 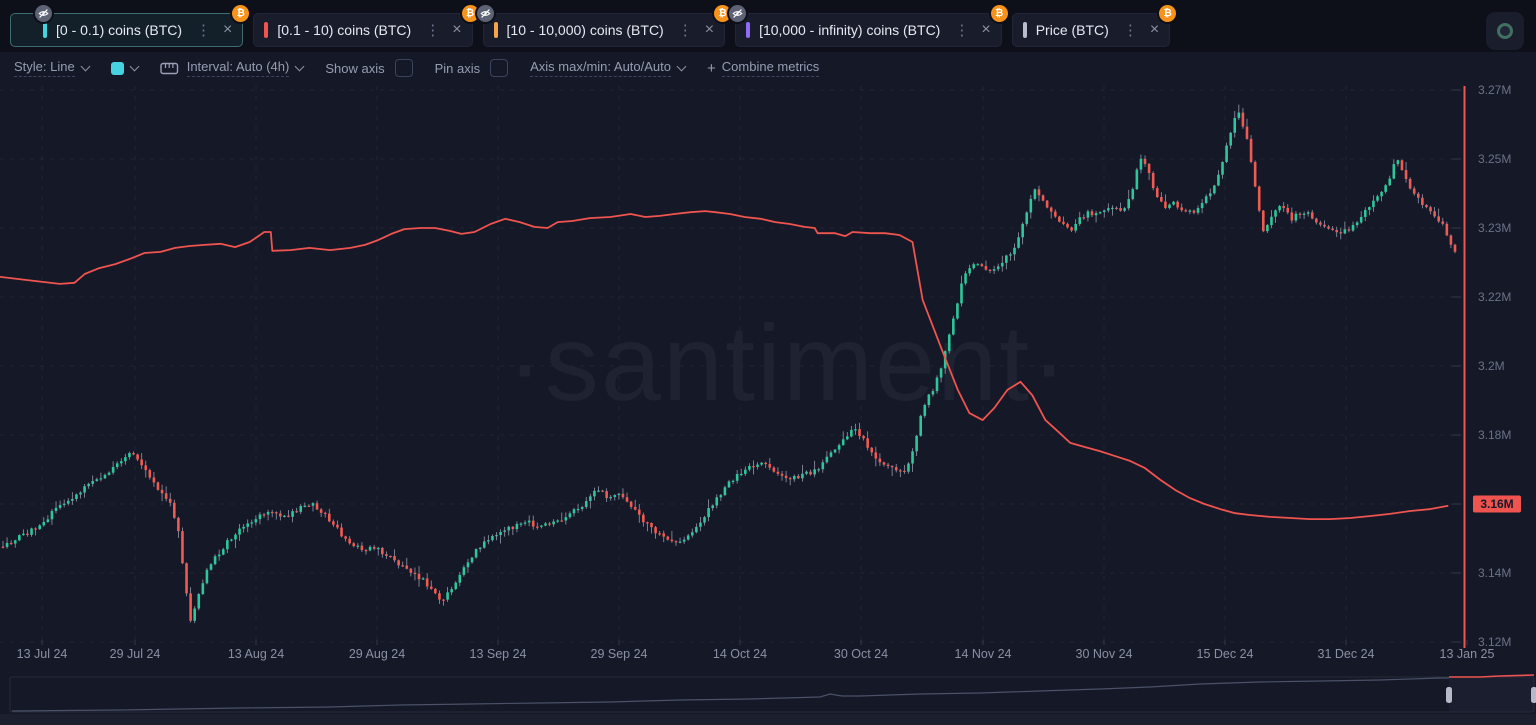 I want to click on interval-dropdown: Interval: Auto (4h), so click(x=232, y=68).